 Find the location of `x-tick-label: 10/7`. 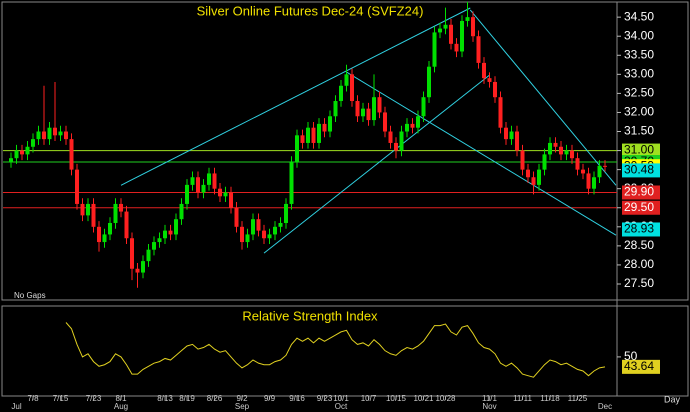

x-tick-label: 10/7 is located at coordinates (369, 398).